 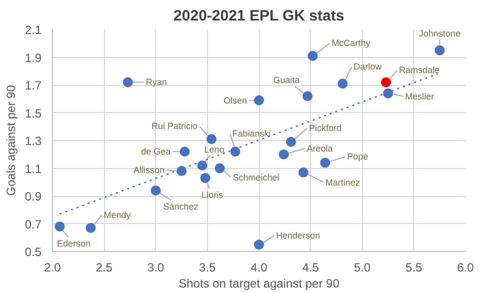 I want to click on series-label: Darlow, so click(x=368, y=67).